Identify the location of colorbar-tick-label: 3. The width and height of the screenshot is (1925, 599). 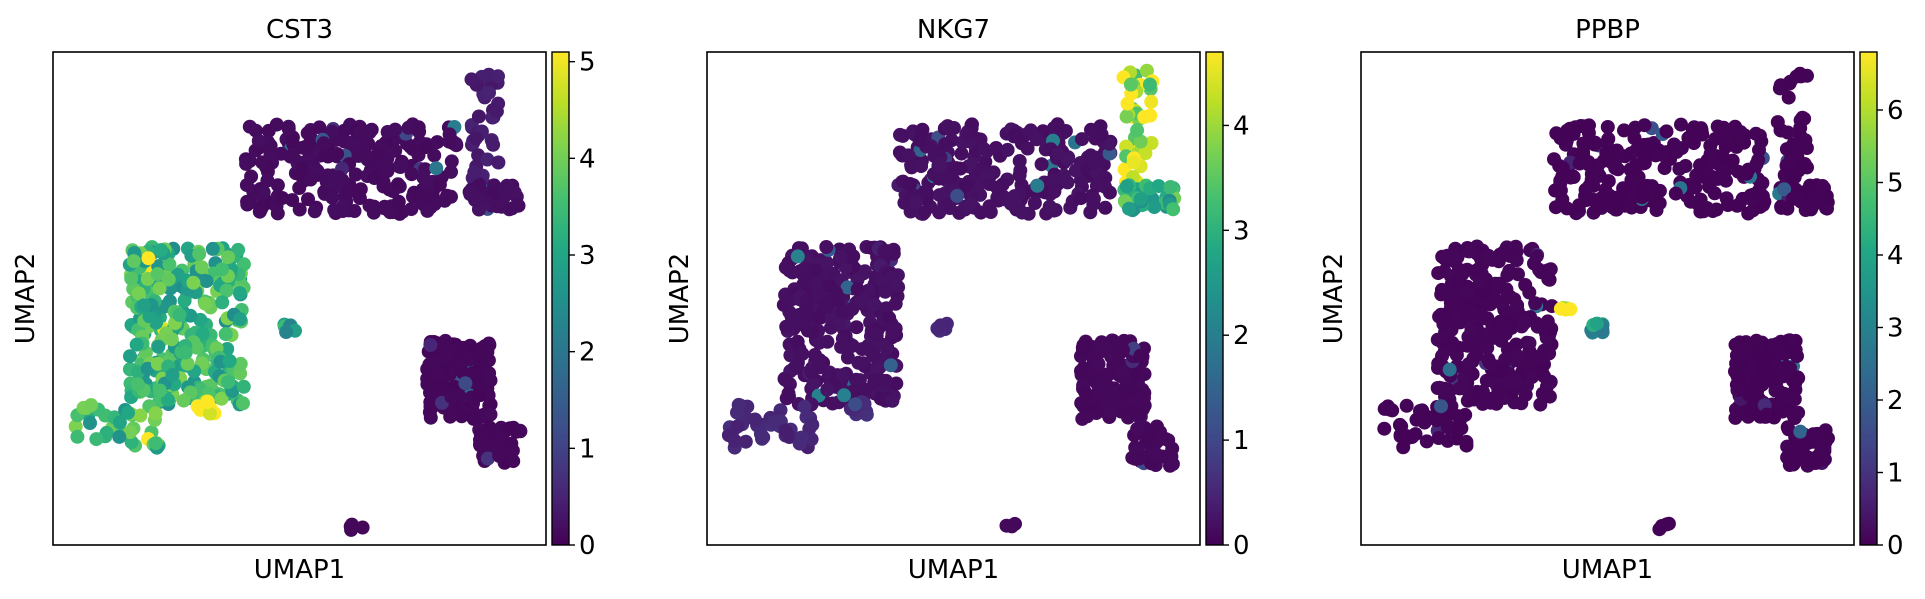
(587, 256).